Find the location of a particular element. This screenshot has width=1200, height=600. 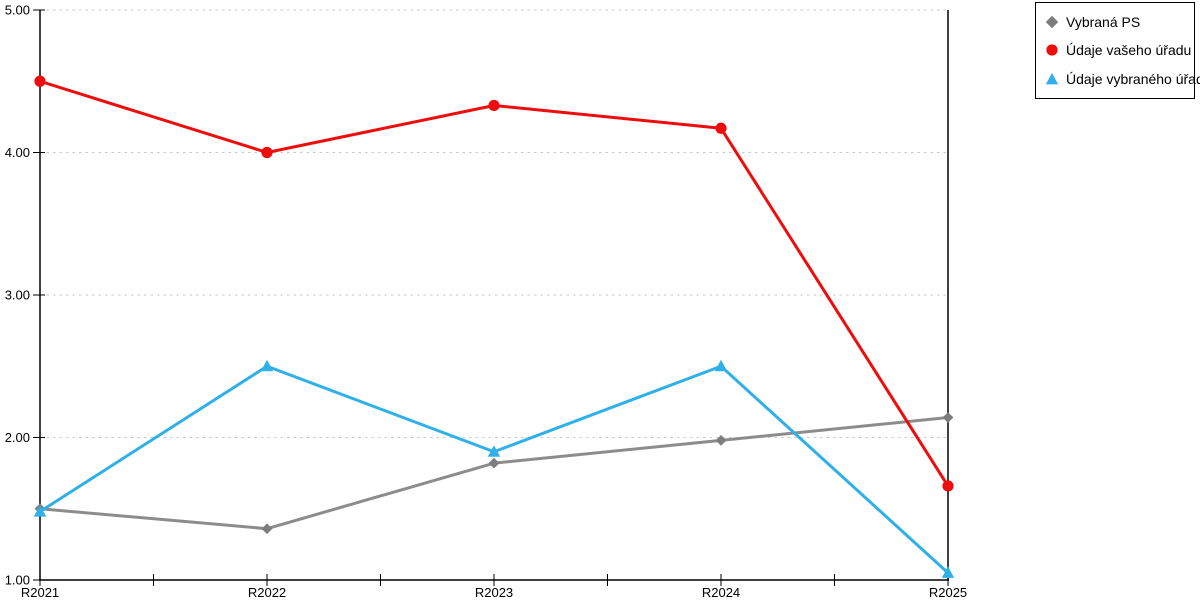

y-tick-label: 1.00 is located at coordinates (17, 580).